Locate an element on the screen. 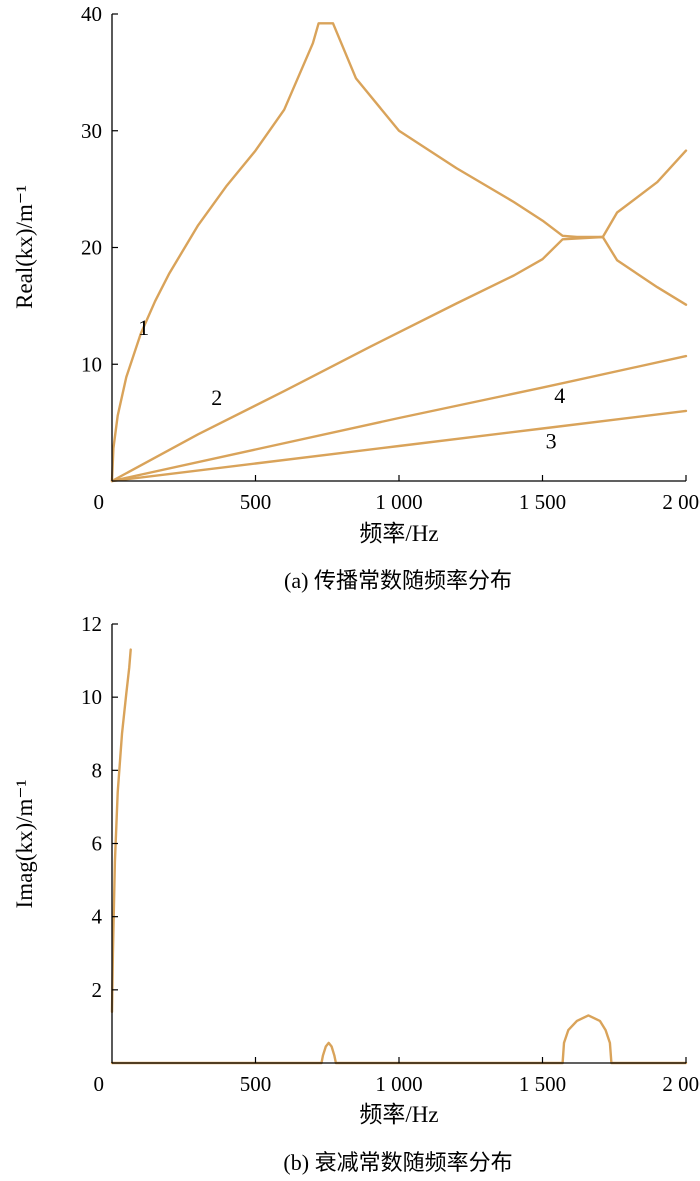 The height and width of the screenshot is (1181, 700). y-tick-label: 4 is located at coordinates (97, 917).